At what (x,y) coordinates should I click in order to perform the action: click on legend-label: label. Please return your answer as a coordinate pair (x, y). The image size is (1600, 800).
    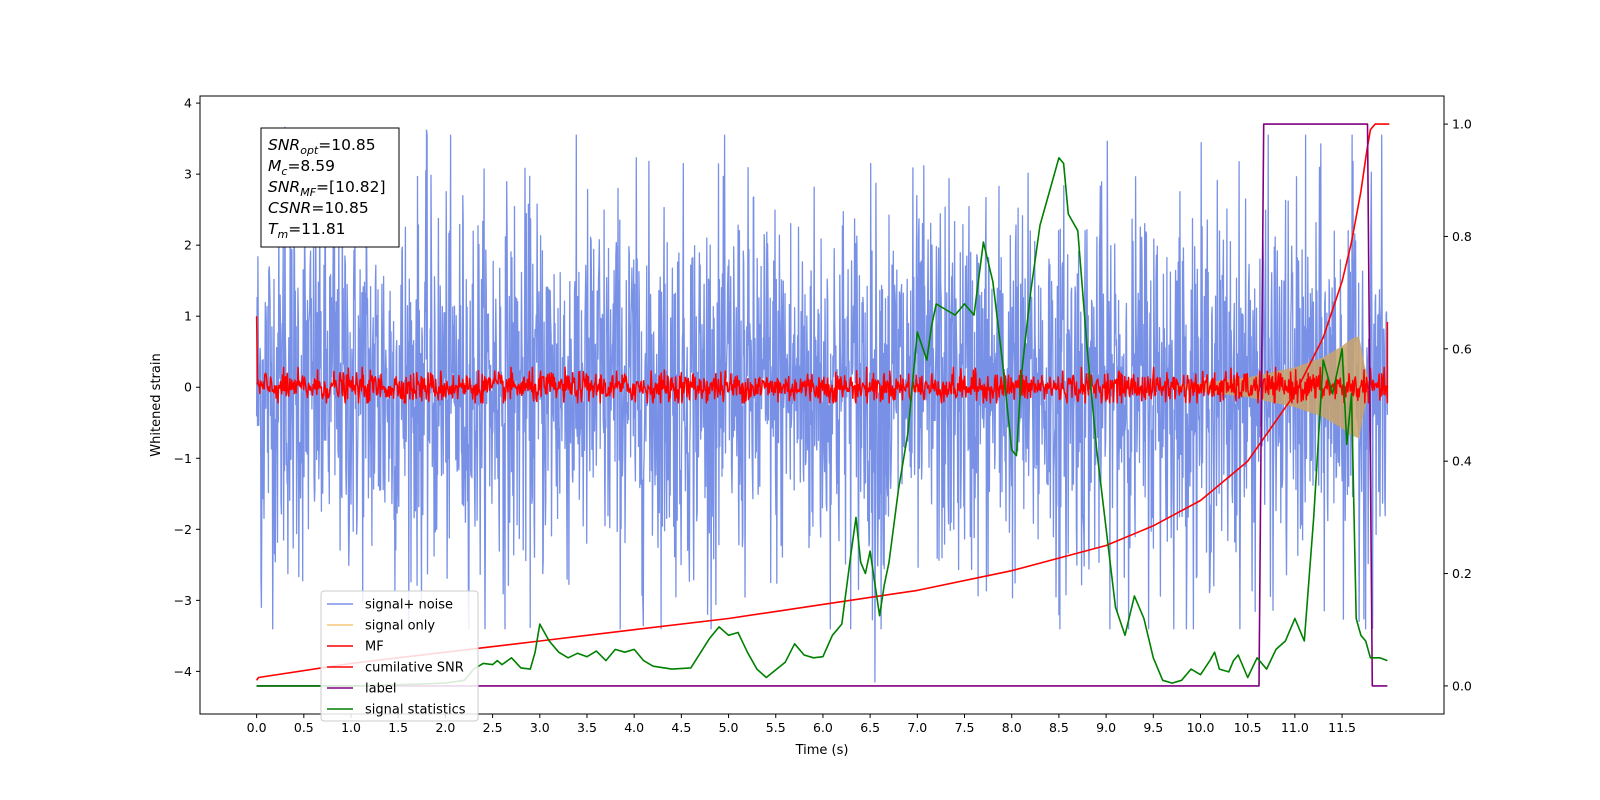
    Looking at the image, I should click on (380, 689).